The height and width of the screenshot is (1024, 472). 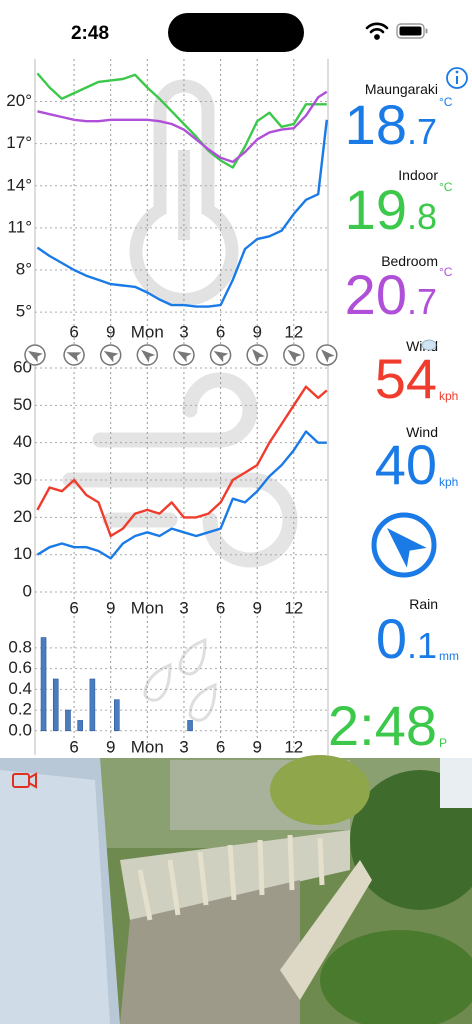 I want to click on readout-value: 0.1, so click(x=406, y=638).